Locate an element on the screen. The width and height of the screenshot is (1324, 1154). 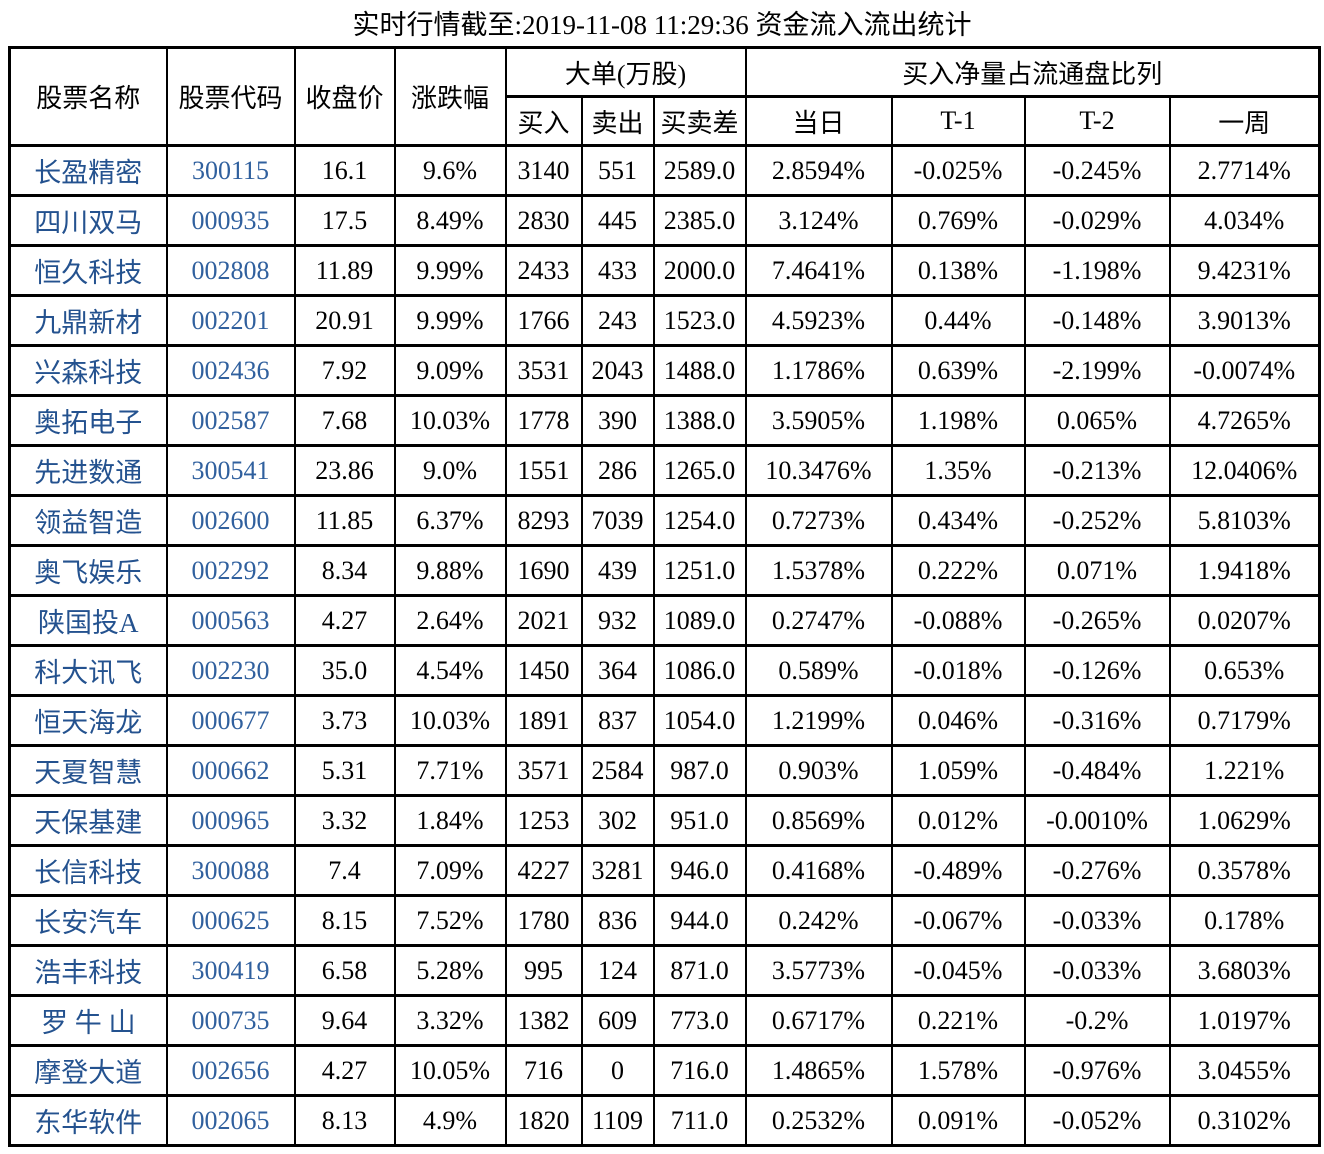
buy-sell-diff-cell: 1523.0 is located at coordinates (699, 320).